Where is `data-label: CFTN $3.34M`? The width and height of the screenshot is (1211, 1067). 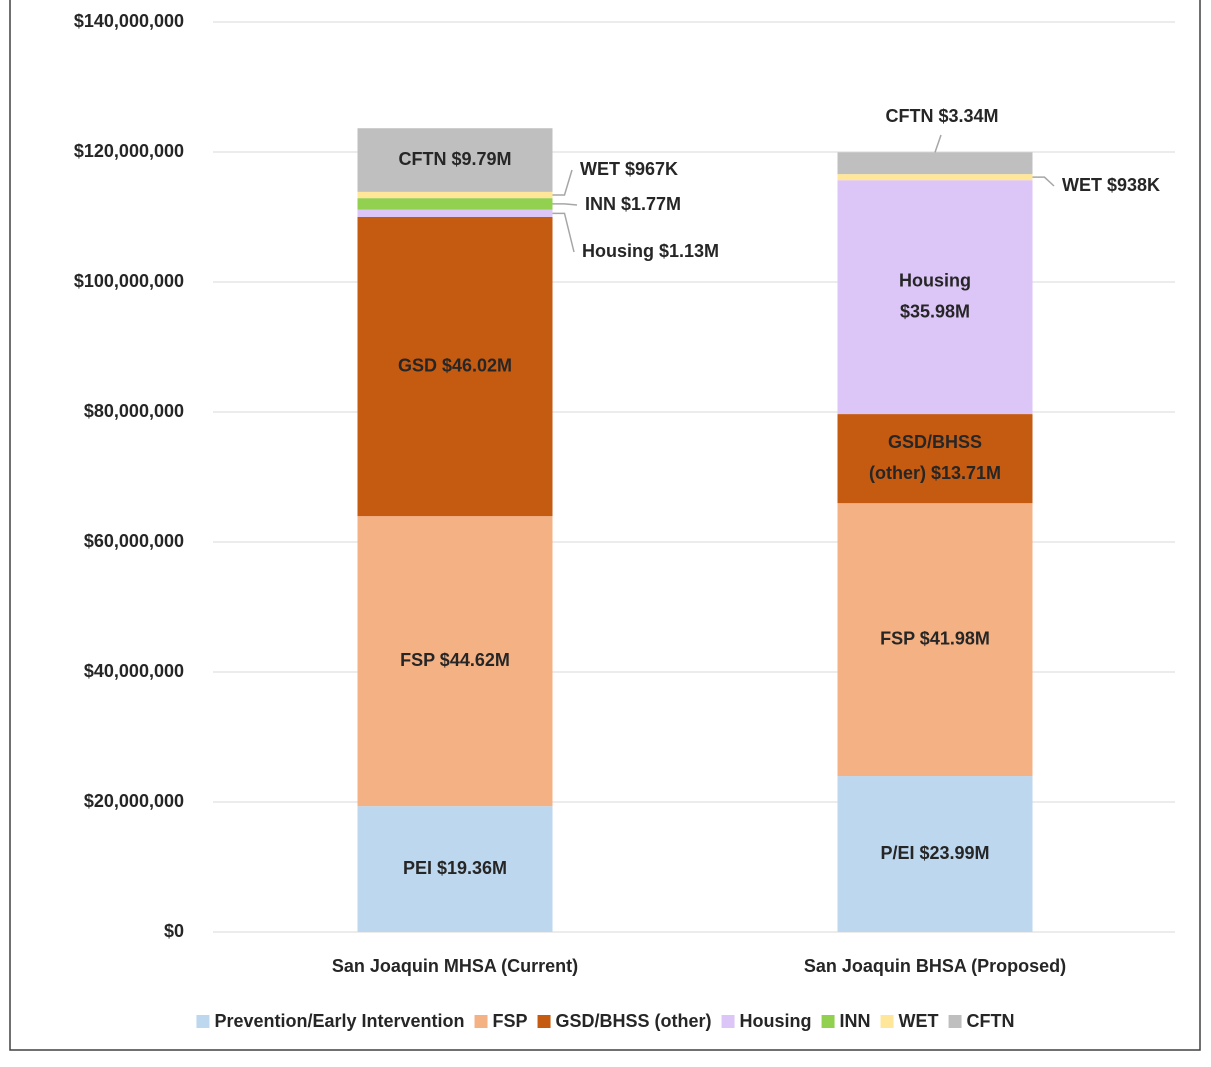
data-label: CFTN $3.34M is located at coordinates (941, 116).